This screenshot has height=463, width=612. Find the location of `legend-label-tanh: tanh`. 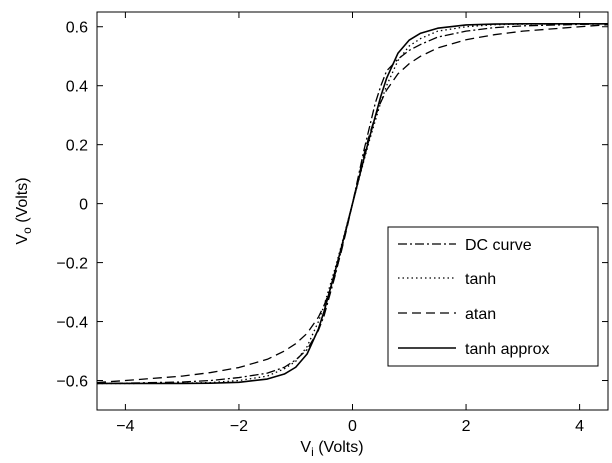

legend-label-tanh: tanh is located at coordinates (480, 279).